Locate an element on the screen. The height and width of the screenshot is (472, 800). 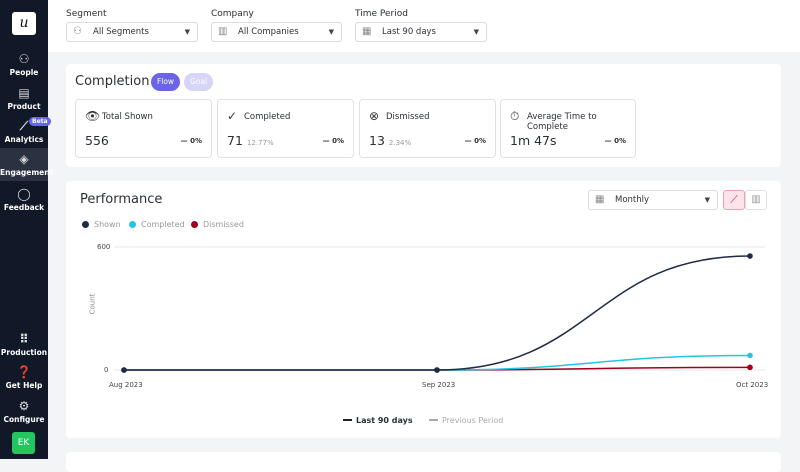
metric-avg-time: ⏱ Average Time to Complete 1m 47s — 0% is located at coordinates (568, 128).